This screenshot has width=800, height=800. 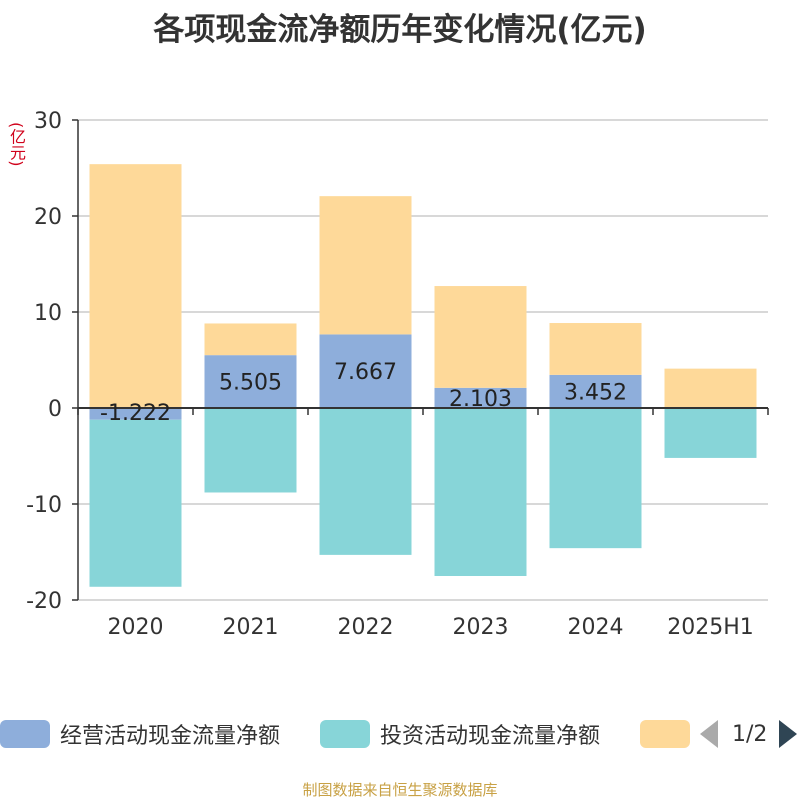 I want to click on data-label-operating: 3.452, so click(x=595, y=392).